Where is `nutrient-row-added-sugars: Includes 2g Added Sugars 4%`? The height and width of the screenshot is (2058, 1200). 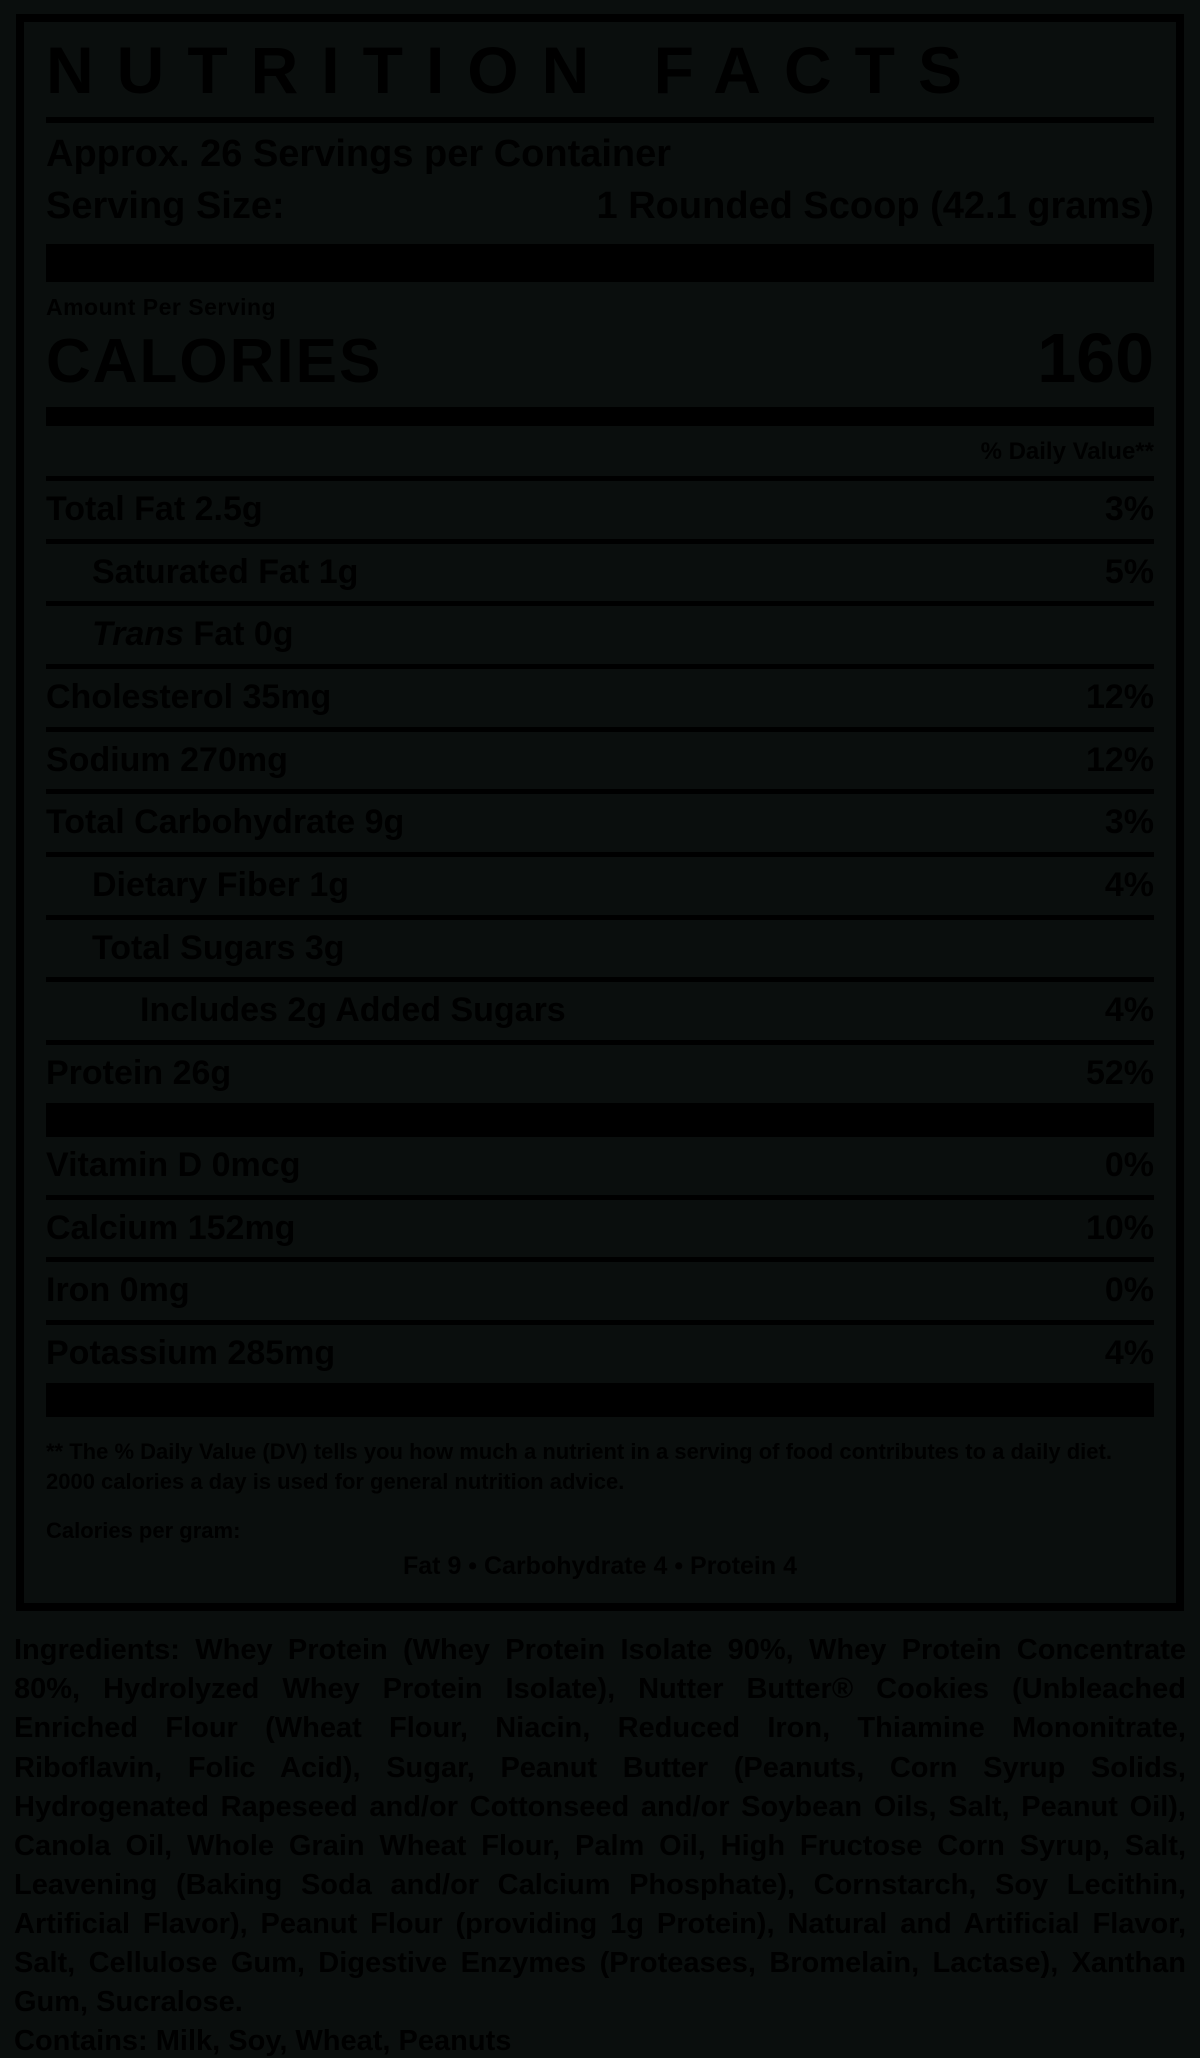 nutrient-row-added-sugars: Includes 2g Added Sugars 4% is located at coordinates (600, 1008).